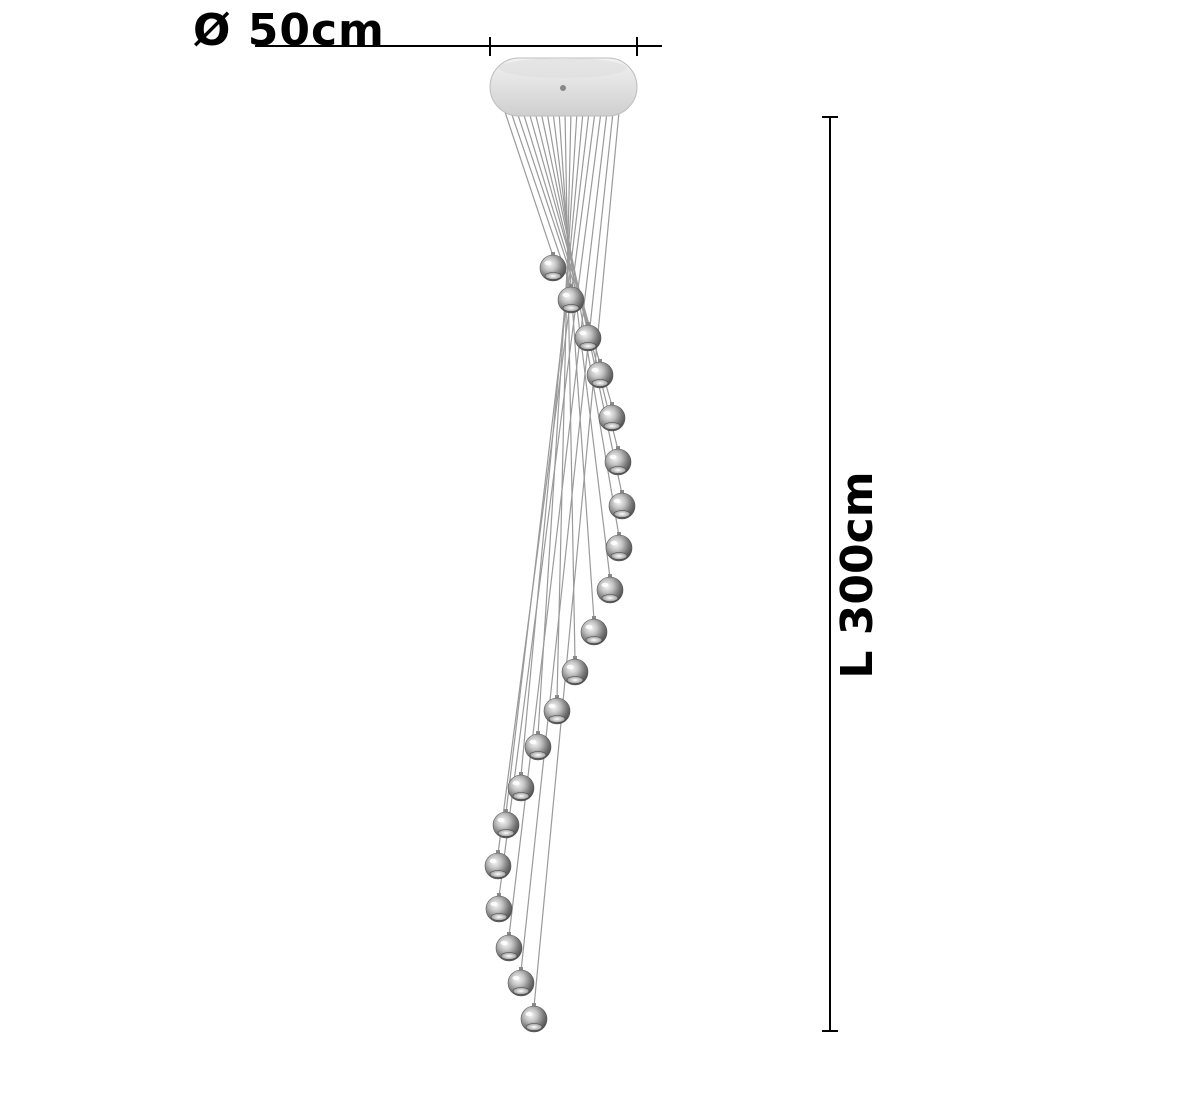 The width and height of the screenshot is (1199, 1095). What do you see at coordinates (458, 46) in the screenshot?
I see `diameter-dimension` at bounding box center [458, 46].